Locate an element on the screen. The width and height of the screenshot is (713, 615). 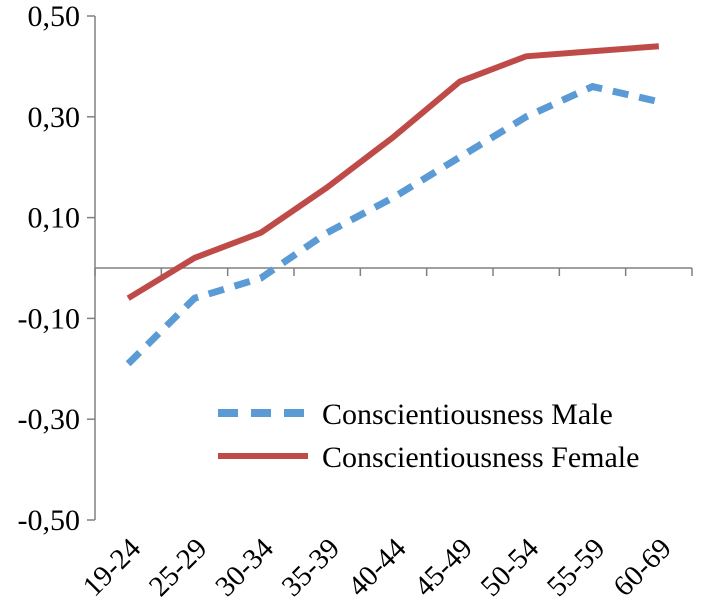
y-axis-label: -0,50 is located at coordinates (49, 520).